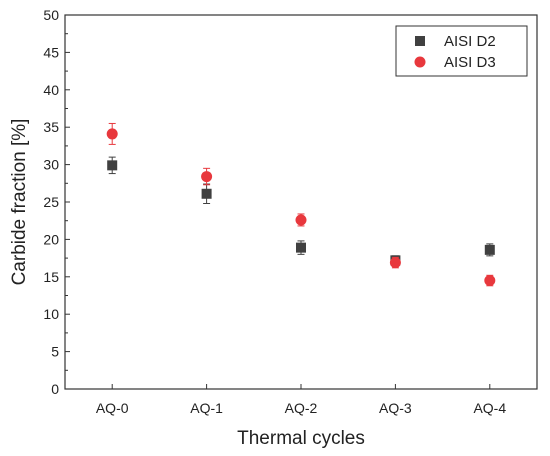 This screenshot has height=456, width=550. Describe the element at coordinates (301, 438) in the screenshot. I see `x-axis-title: Thermal cycles` at that location.